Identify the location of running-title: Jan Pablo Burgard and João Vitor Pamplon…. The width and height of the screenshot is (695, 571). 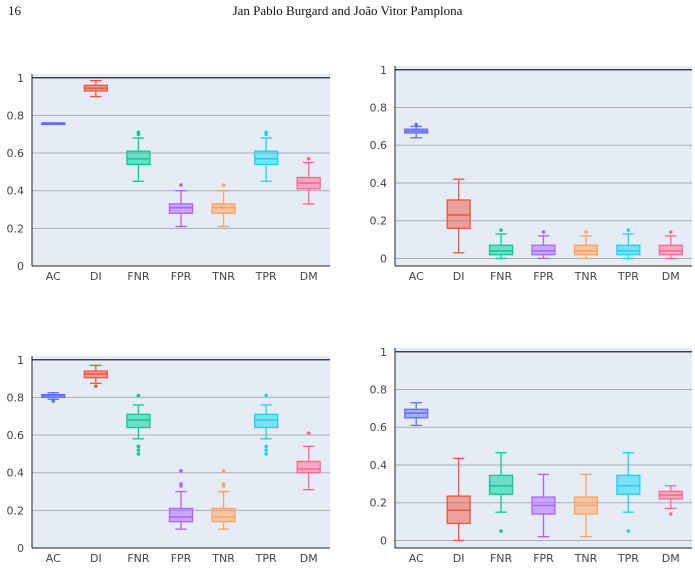
(347, 10).